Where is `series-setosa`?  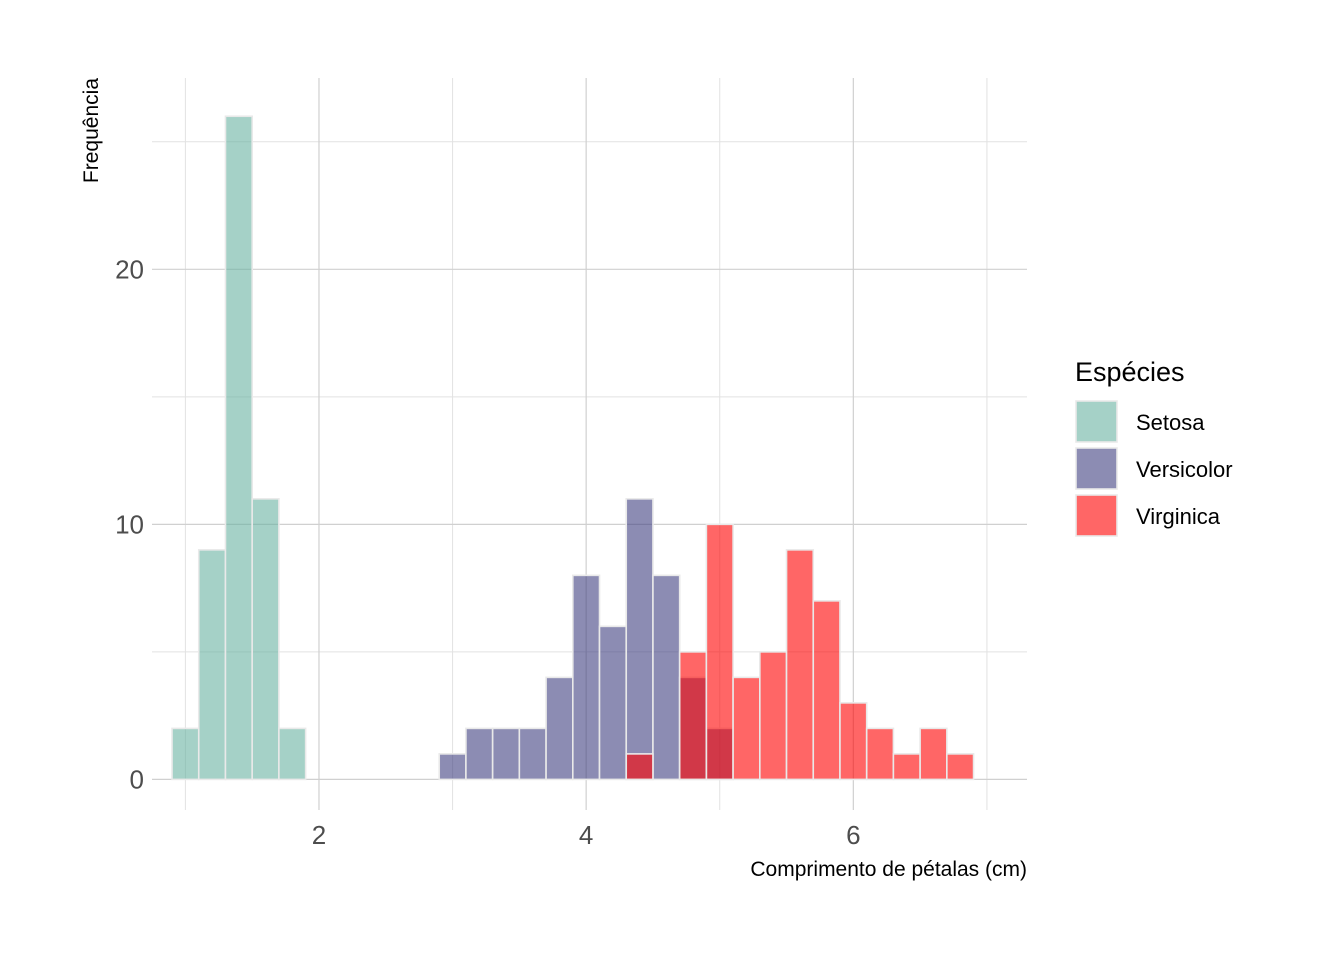 series-setosa is located at coordinates (239, 448).